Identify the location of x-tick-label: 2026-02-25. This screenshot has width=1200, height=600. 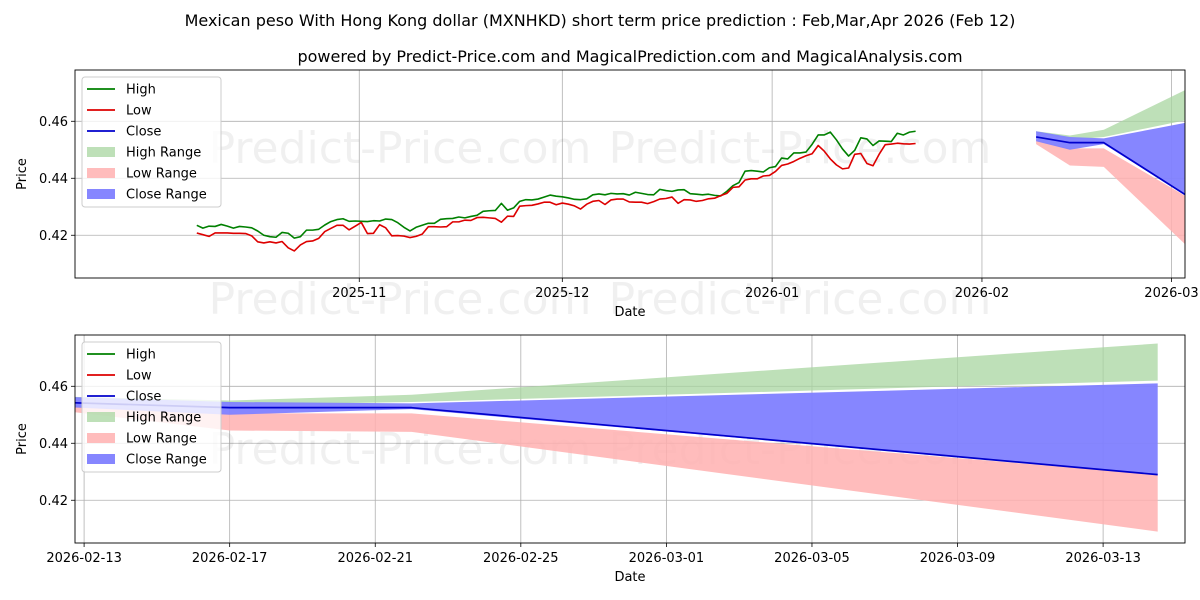
(521, 558).